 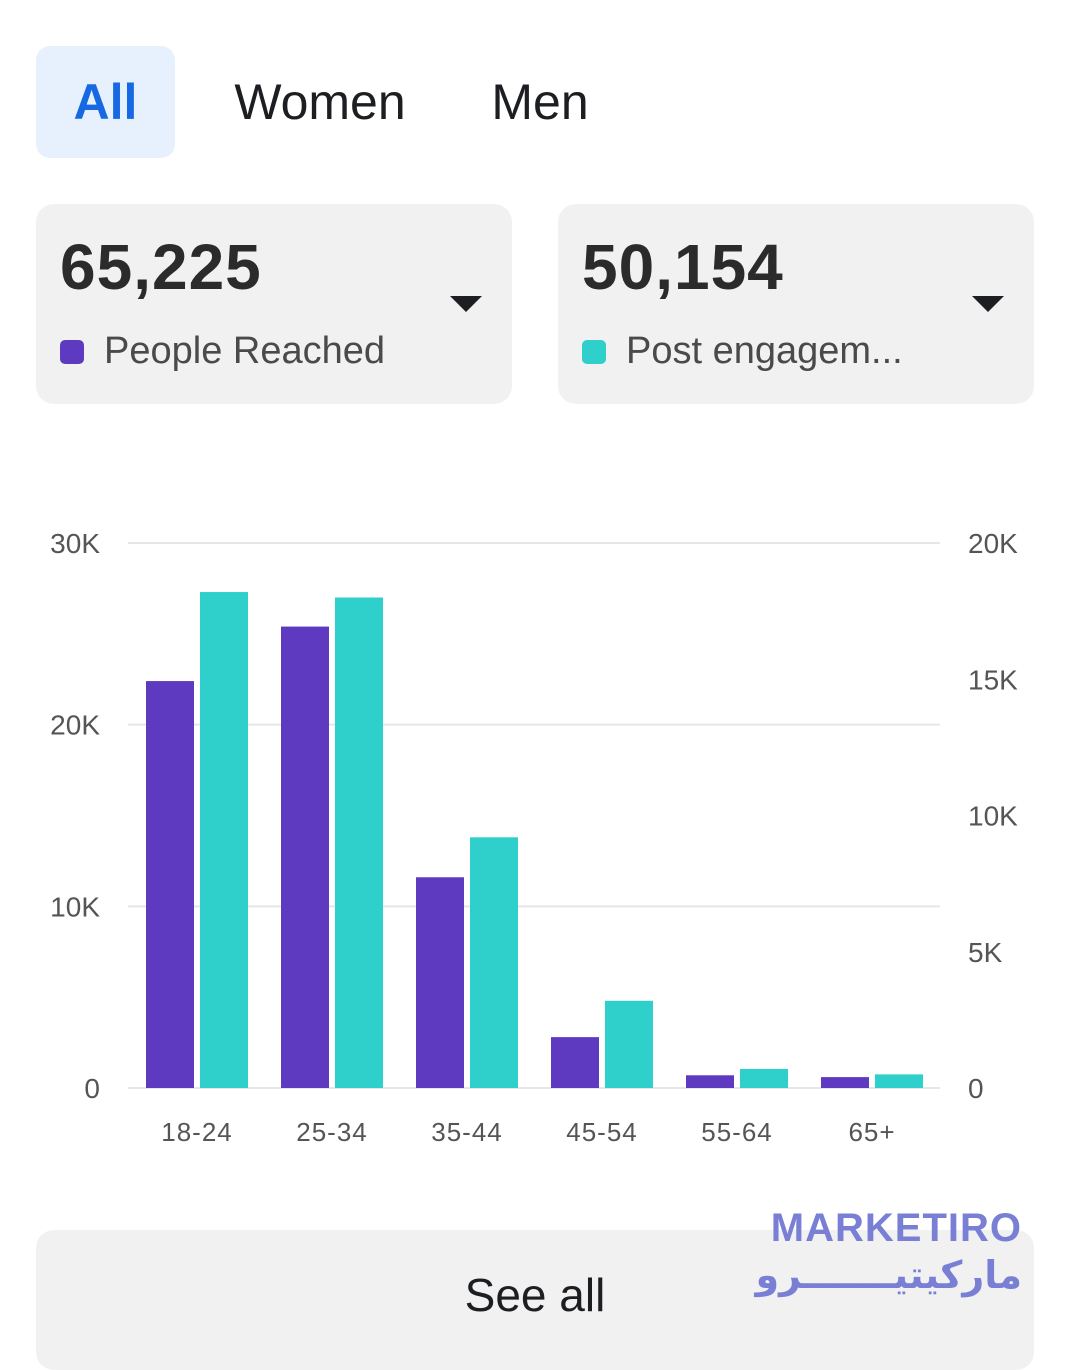 I want to click on y-right-tick-label: 20K, so click(x=993, y=543).